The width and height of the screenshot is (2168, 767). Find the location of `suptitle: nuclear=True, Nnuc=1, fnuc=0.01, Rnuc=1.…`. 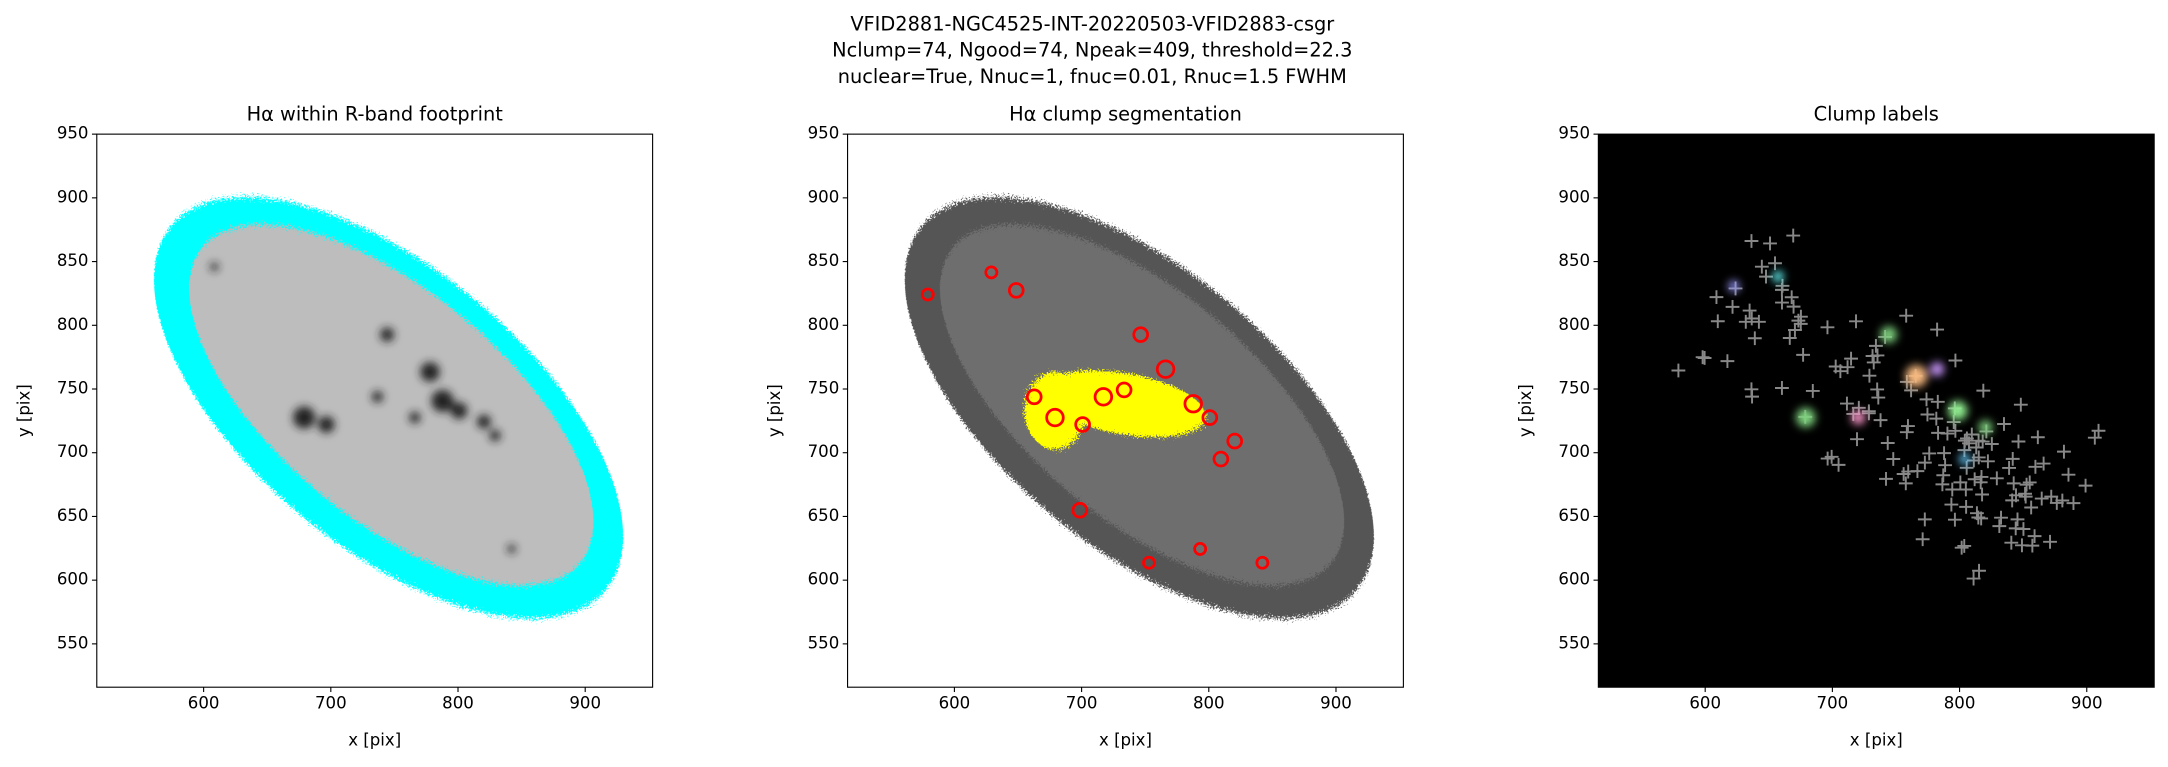

suptitle: nuclear=True, Nnuc=1, fnuc=0.01, Rnuc=1.… is located at coordinates (1092, 76).